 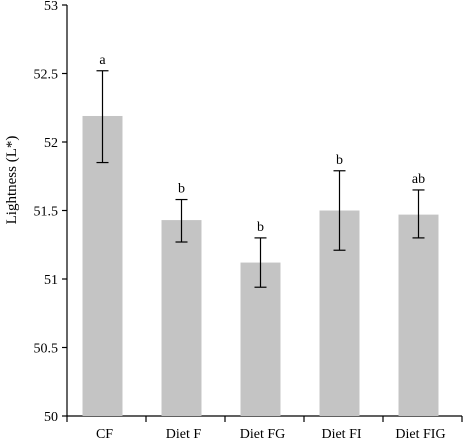 I want to click on y-tick-label: 52, so click(x=51, y=143).